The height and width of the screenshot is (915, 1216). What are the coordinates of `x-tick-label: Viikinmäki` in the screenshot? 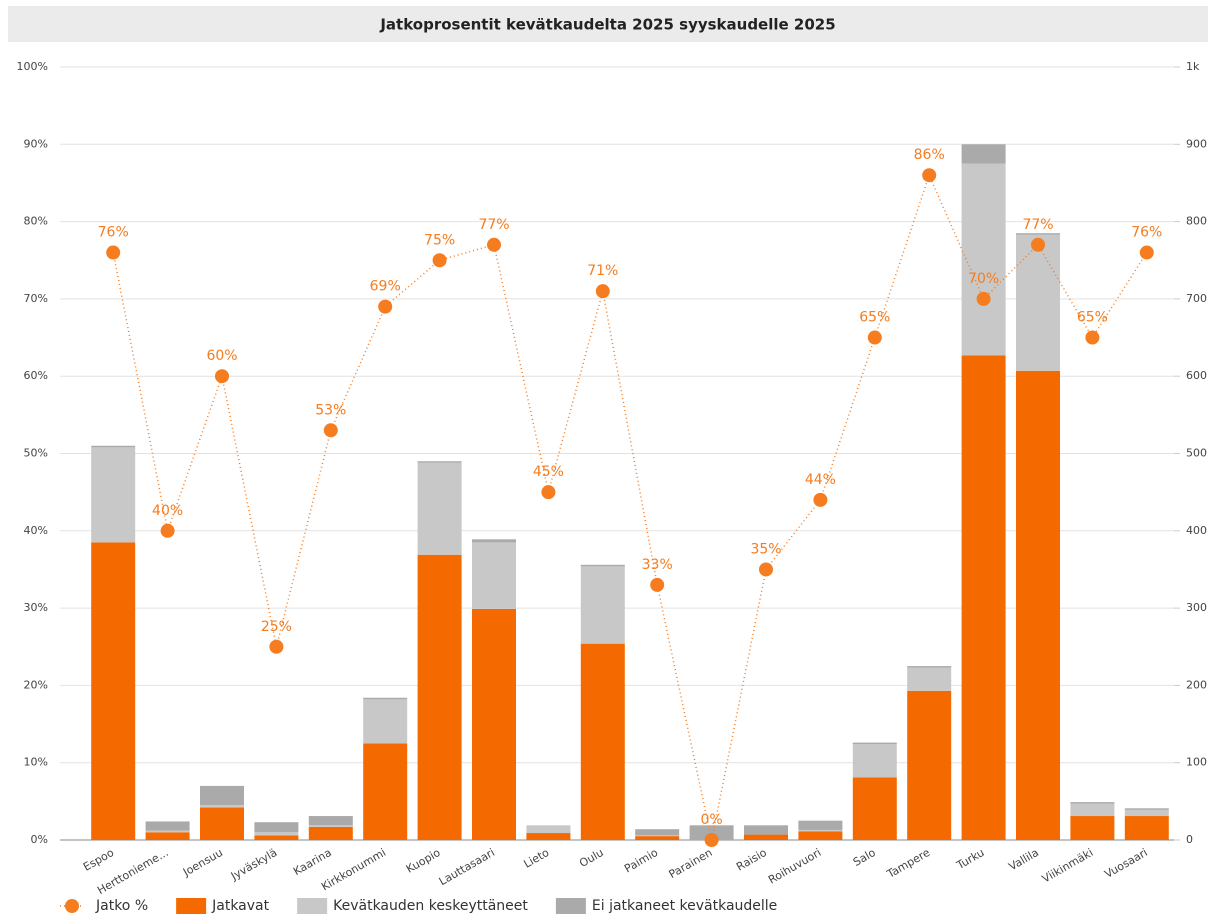 It's located at (1068, 866).